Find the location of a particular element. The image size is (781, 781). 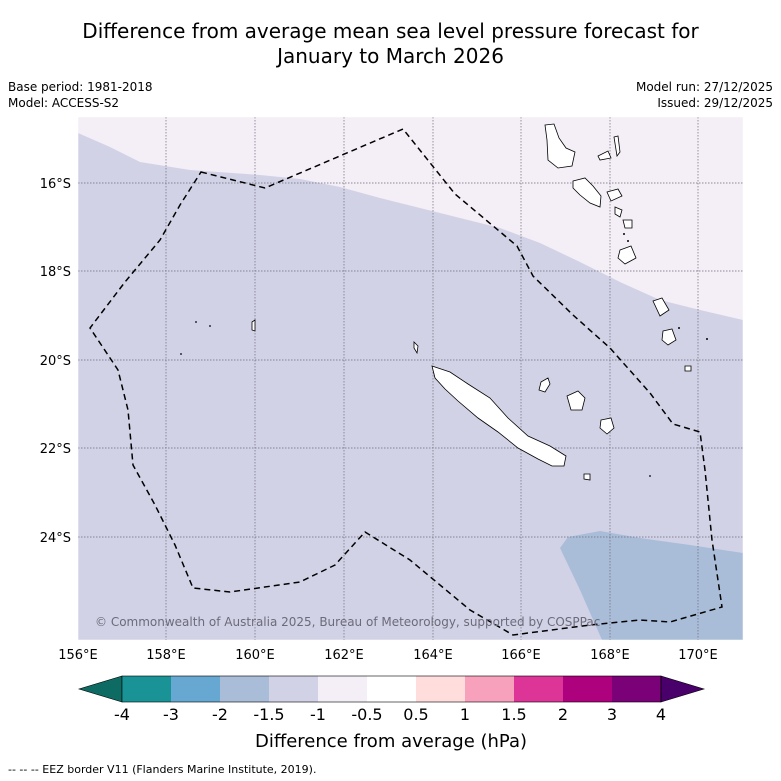

lon-label: 158°E is located at coordinates (166, 655).